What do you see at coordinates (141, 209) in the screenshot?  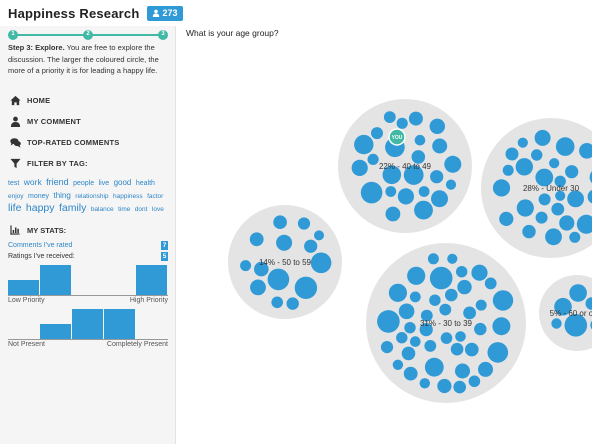 I see `tag-dont: dont` at bounding box center [141, 209].